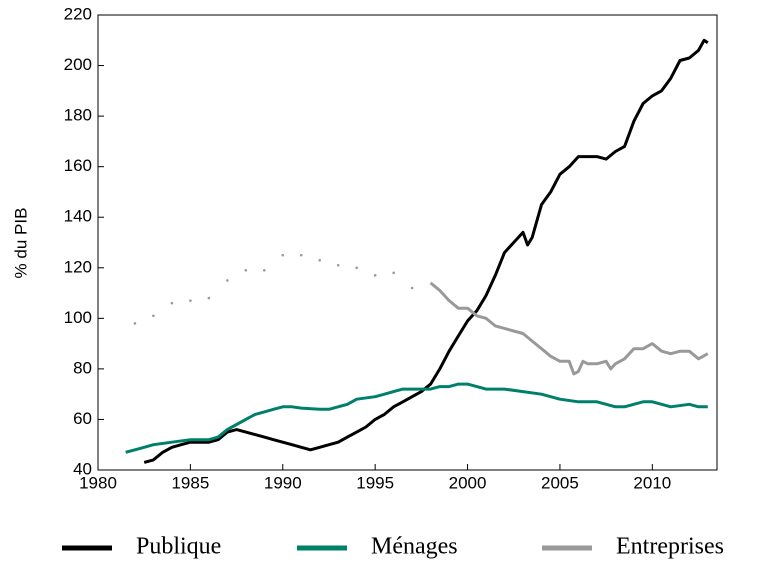 The height and width of the screenshot is (573, 780). Describe the element at coordinates (98, 482) in the screenshot. I see `x-tick-label: 1980` at that location.